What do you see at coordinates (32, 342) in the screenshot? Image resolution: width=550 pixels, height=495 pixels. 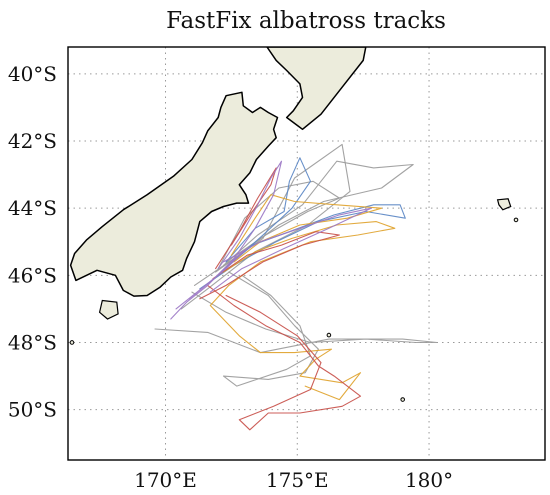 I see `lat-tick-label: 48°S` at bounding box center [32, 342].